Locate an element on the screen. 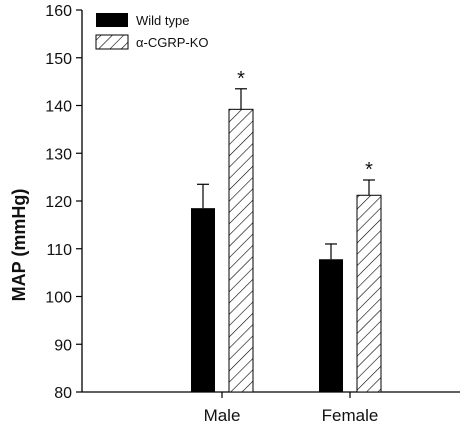  x-tick-label-female: Female is located at coordinates (350, 415).